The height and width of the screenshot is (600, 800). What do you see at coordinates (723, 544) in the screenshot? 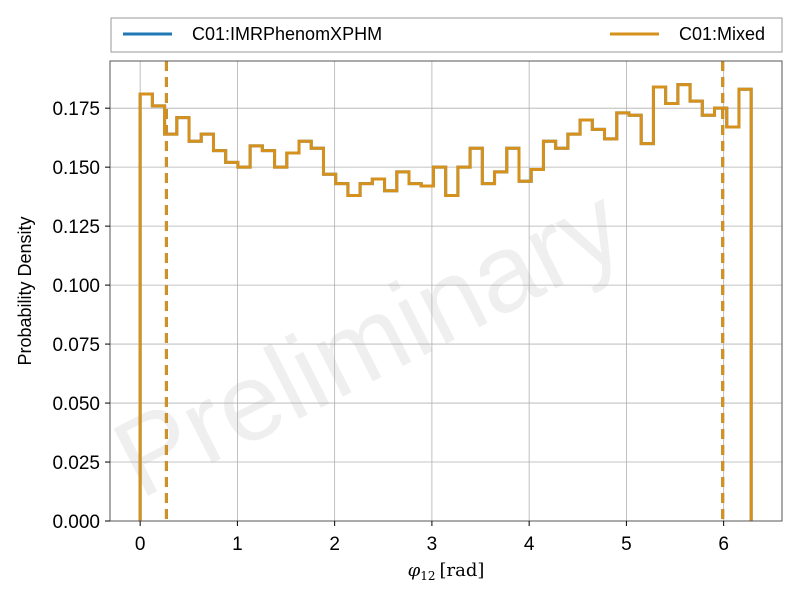
I see `x-tick-label: 6` at bounding box center [723, 544].